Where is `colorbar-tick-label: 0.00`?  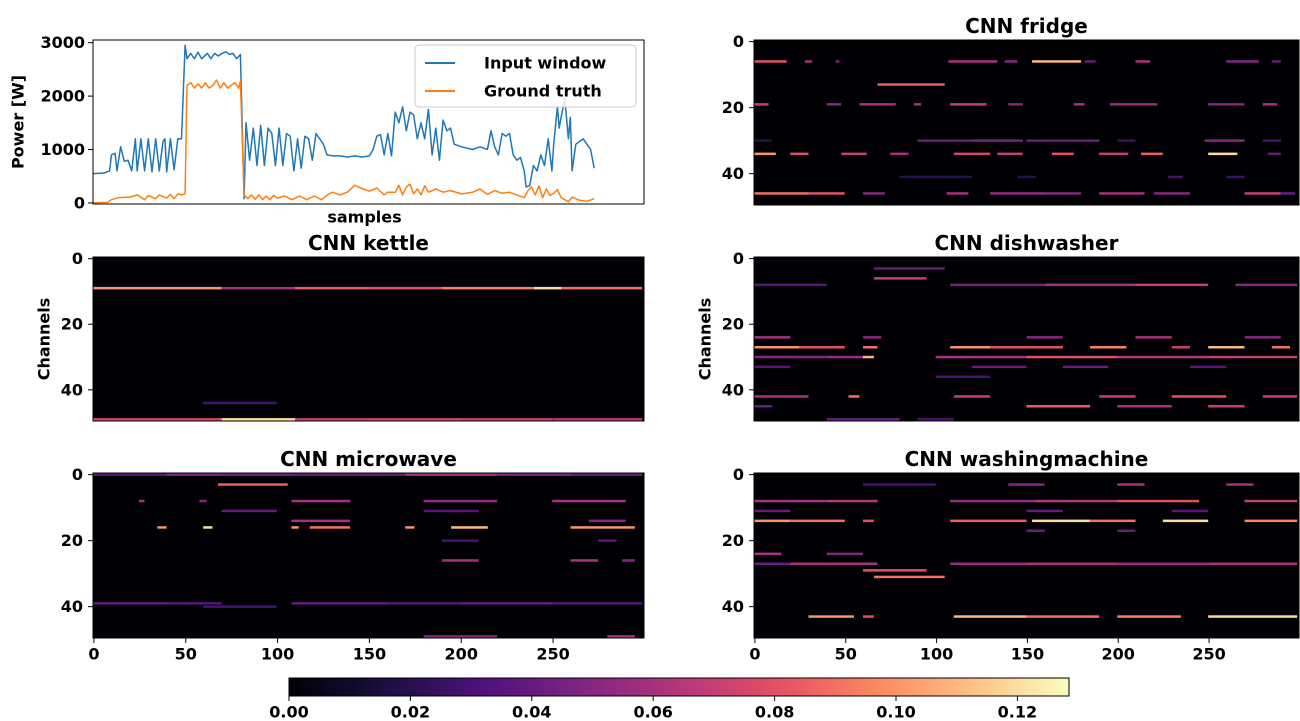
colorbar-tick-label: 0.00 is located at coordinates (288, 712).